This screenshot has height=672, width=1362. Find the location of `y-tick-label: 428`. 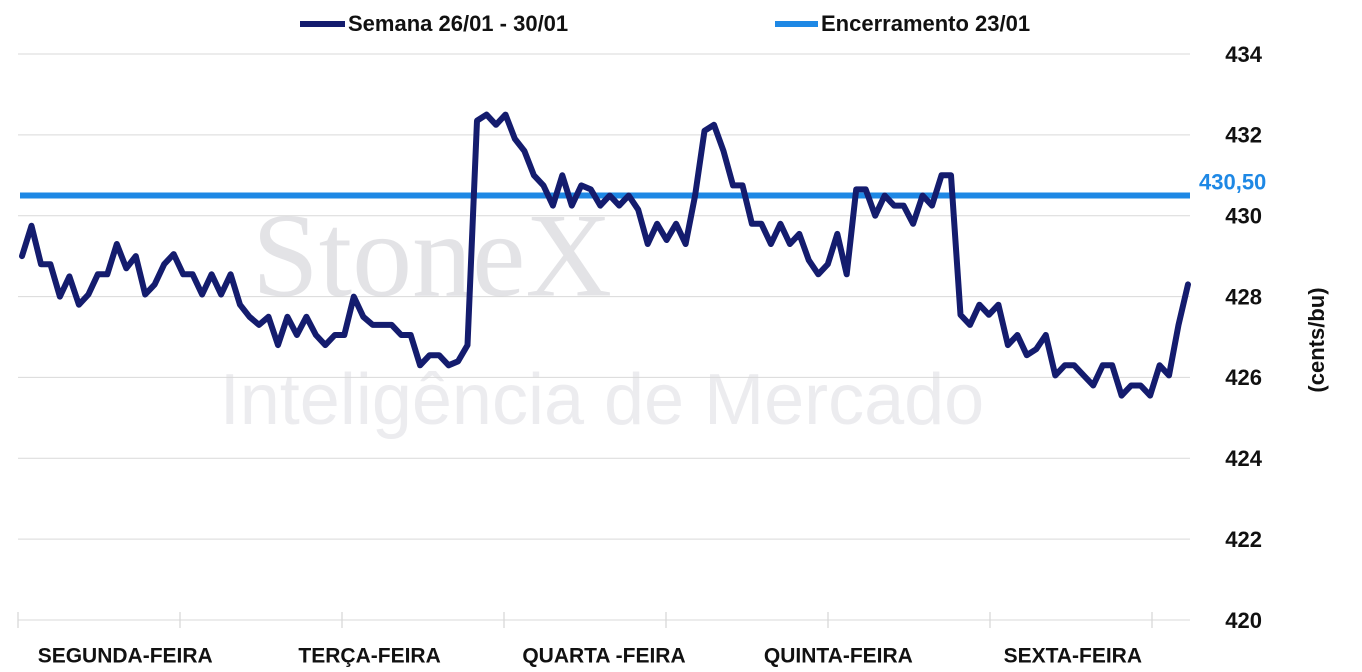

y-tick-label: 428 is located at coordinates (1243, 296).